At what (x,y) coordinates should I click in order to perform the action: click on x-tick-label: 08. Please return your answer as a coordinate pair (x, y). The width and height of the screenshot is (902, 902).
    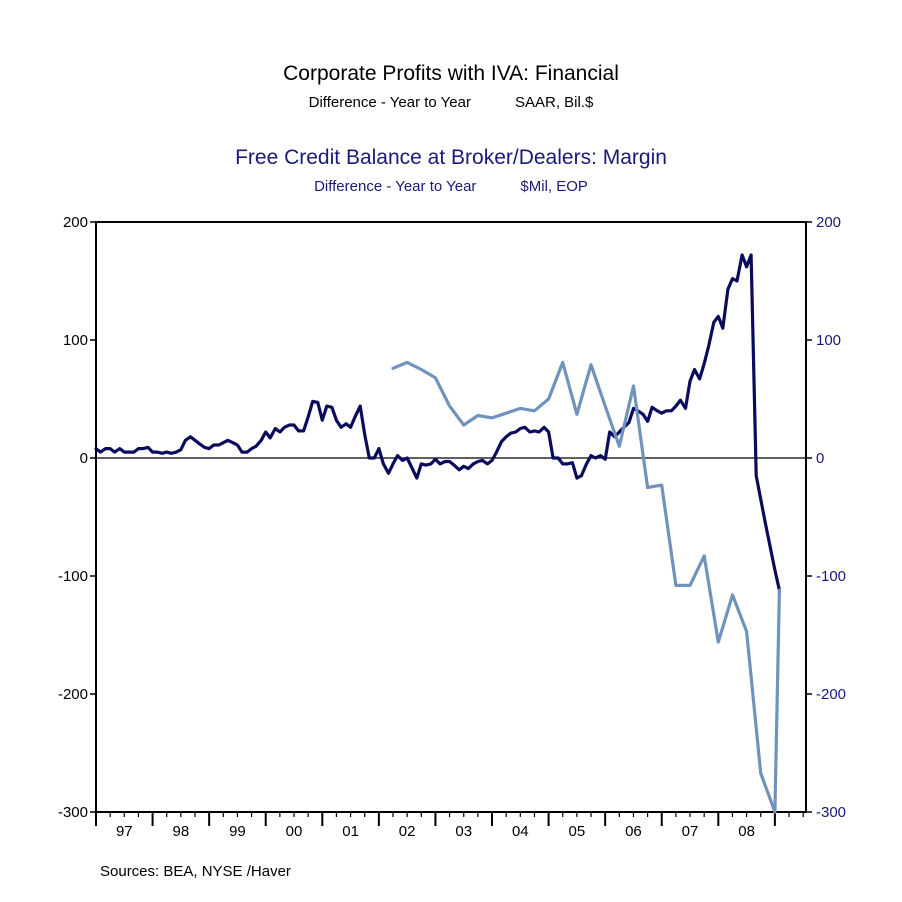
    Looking at the image, I should click on (746, 831).